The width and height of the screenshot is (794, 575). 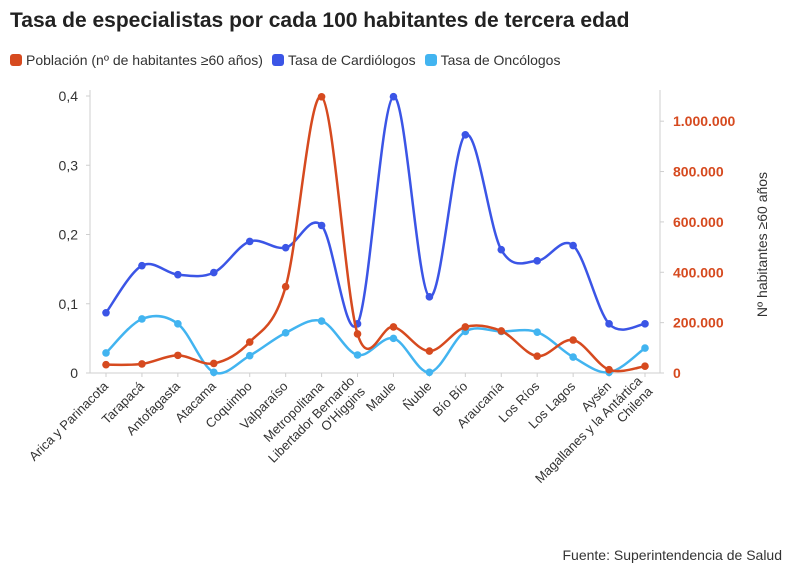 I want to click on x-tick-label-8: Maule, so click(x=381, y=397).